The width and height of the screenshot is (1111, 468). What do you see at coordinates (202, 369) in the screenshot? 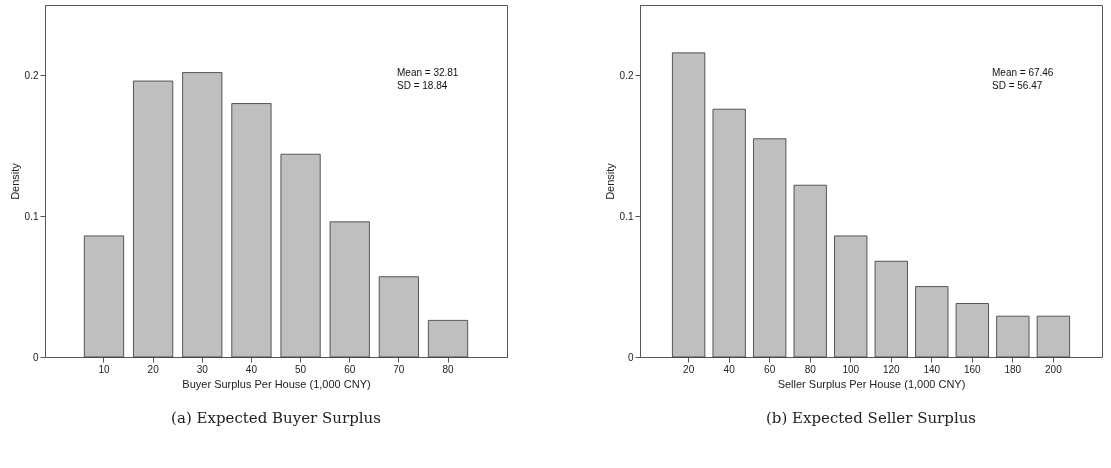
I see `x-tick-label: 30` at bounding box center [202, 369].